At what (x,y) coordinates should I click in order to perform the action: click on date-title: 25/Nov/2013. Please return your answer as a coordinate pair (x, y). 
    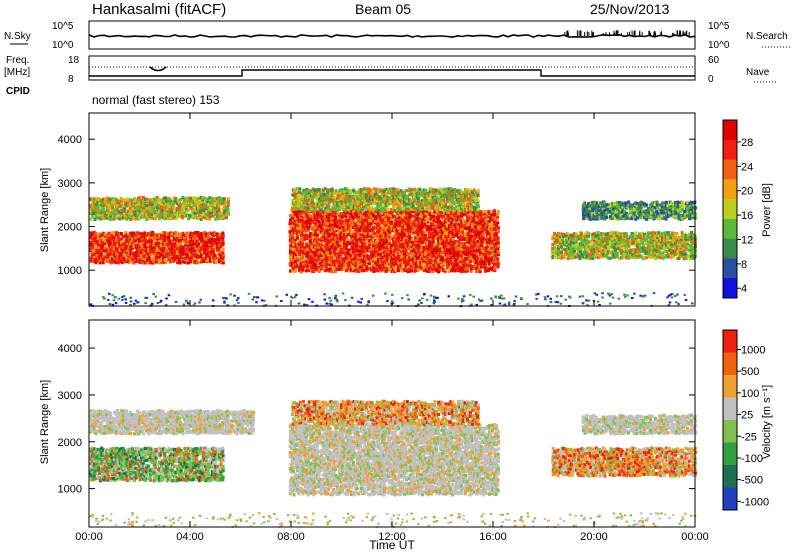
    Looking at the image, I should click on (630, 9).